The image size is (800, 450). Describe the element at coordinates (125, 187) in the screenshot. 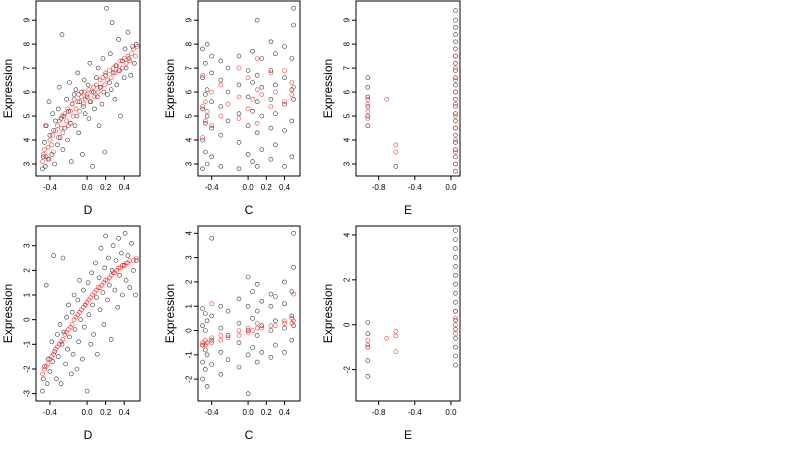

I see `x-tick-label: 0.4` at that location.